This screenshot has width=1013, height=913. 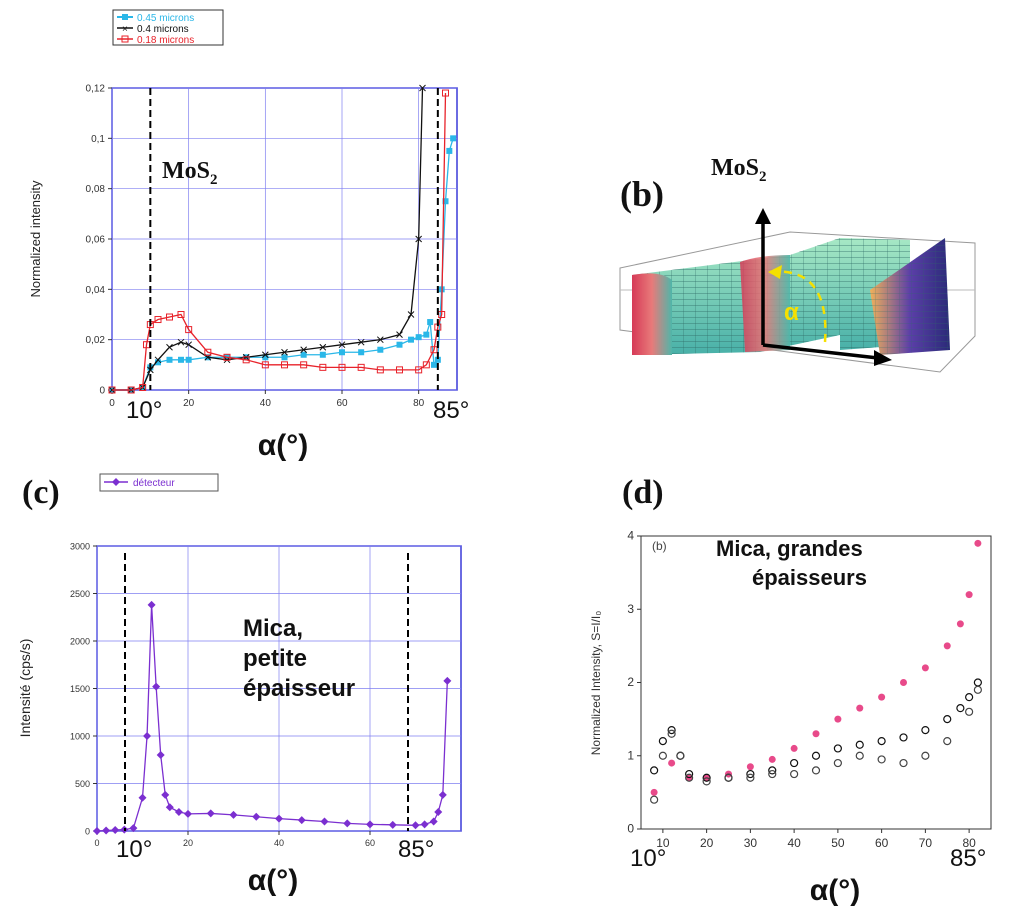 What do you see at coordinates (630, 682) in the screenshot?
I see `y-tick-label: 2` at bounding box center [630, 682].